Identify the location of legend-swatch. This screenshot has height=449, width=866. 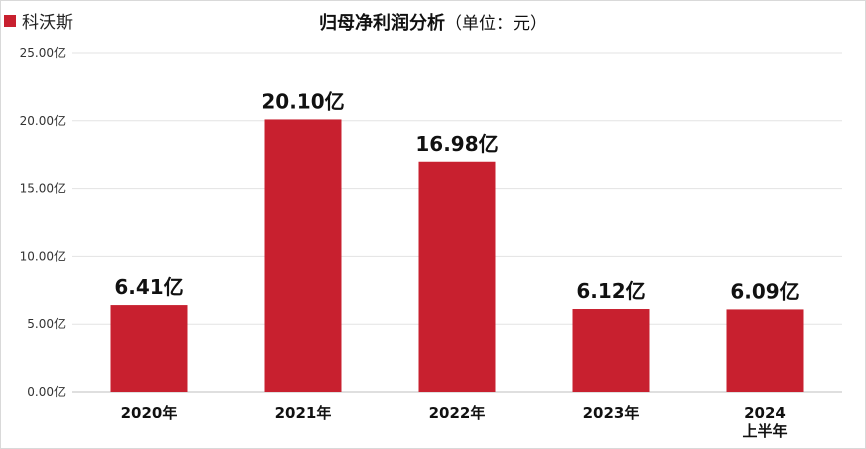
(10, 20).